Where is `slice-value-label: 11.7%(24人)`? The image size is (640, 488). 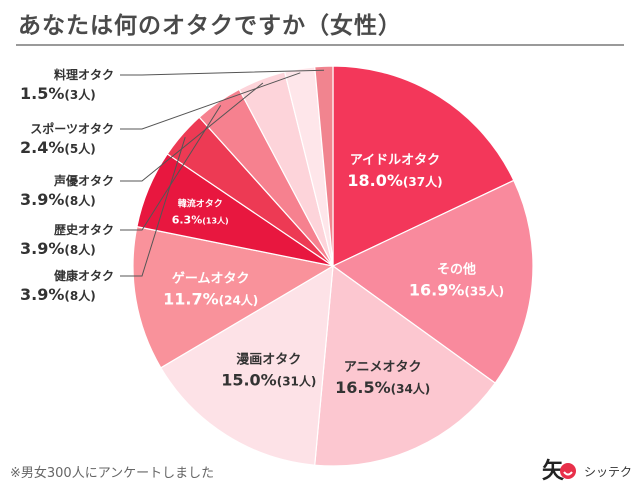
slice-value-label: 11.7%(24人) is located at coordinates (210, 299).